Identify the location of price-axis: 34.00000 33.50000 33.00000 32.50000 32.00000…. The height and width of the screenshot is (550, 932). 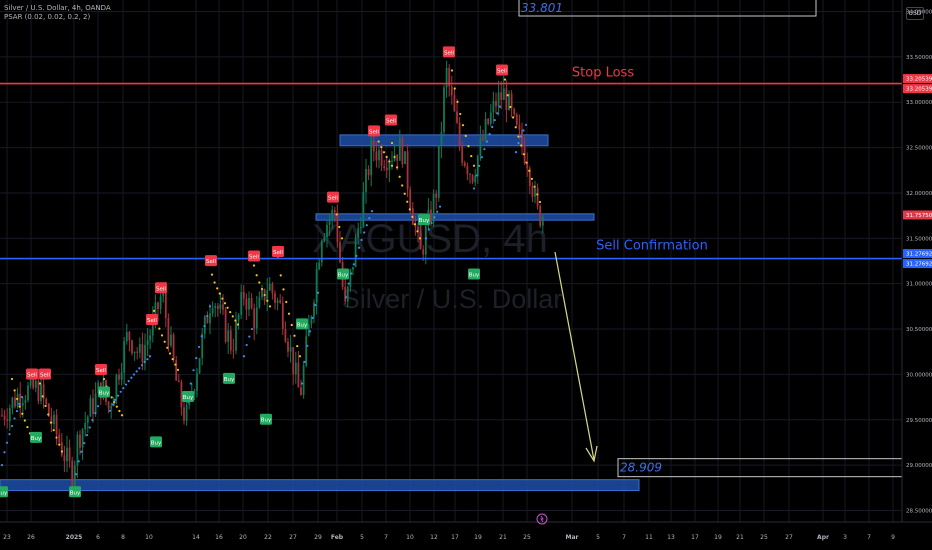
(916, 275).